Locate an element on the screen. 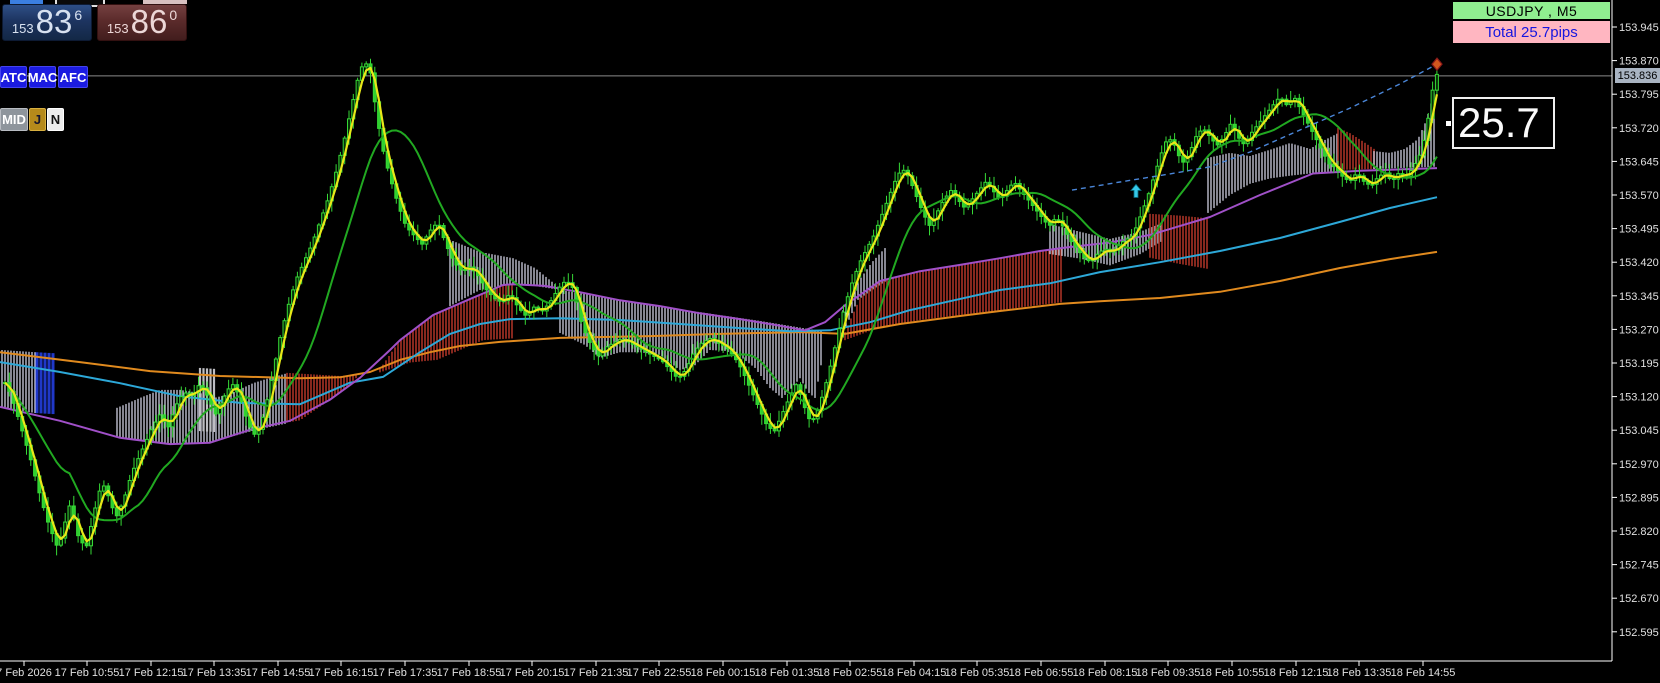  overlays-layer is located at coordinates (1261, 127).